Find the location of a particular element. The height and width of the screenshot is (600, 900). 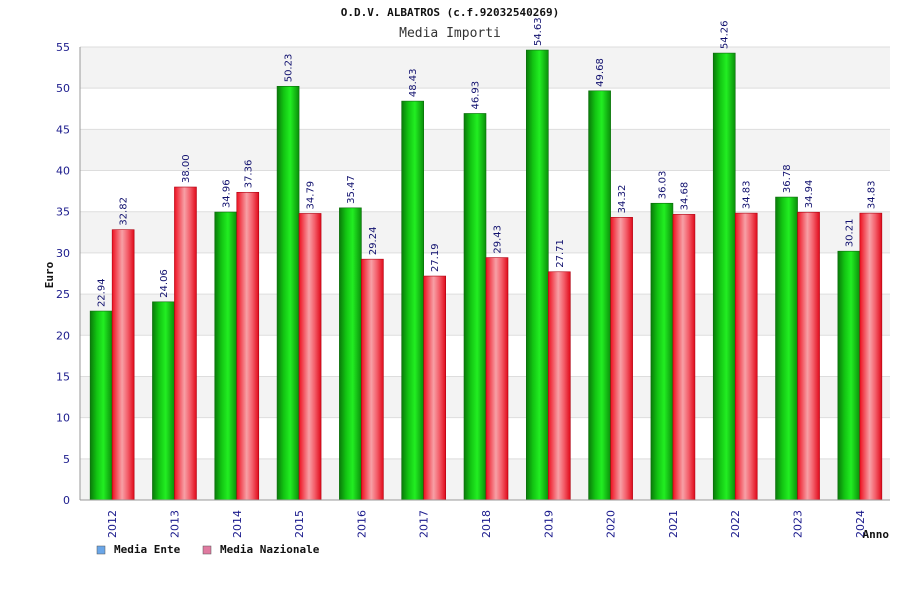

data-label: 38.00 is located at coordinates (186, 168).